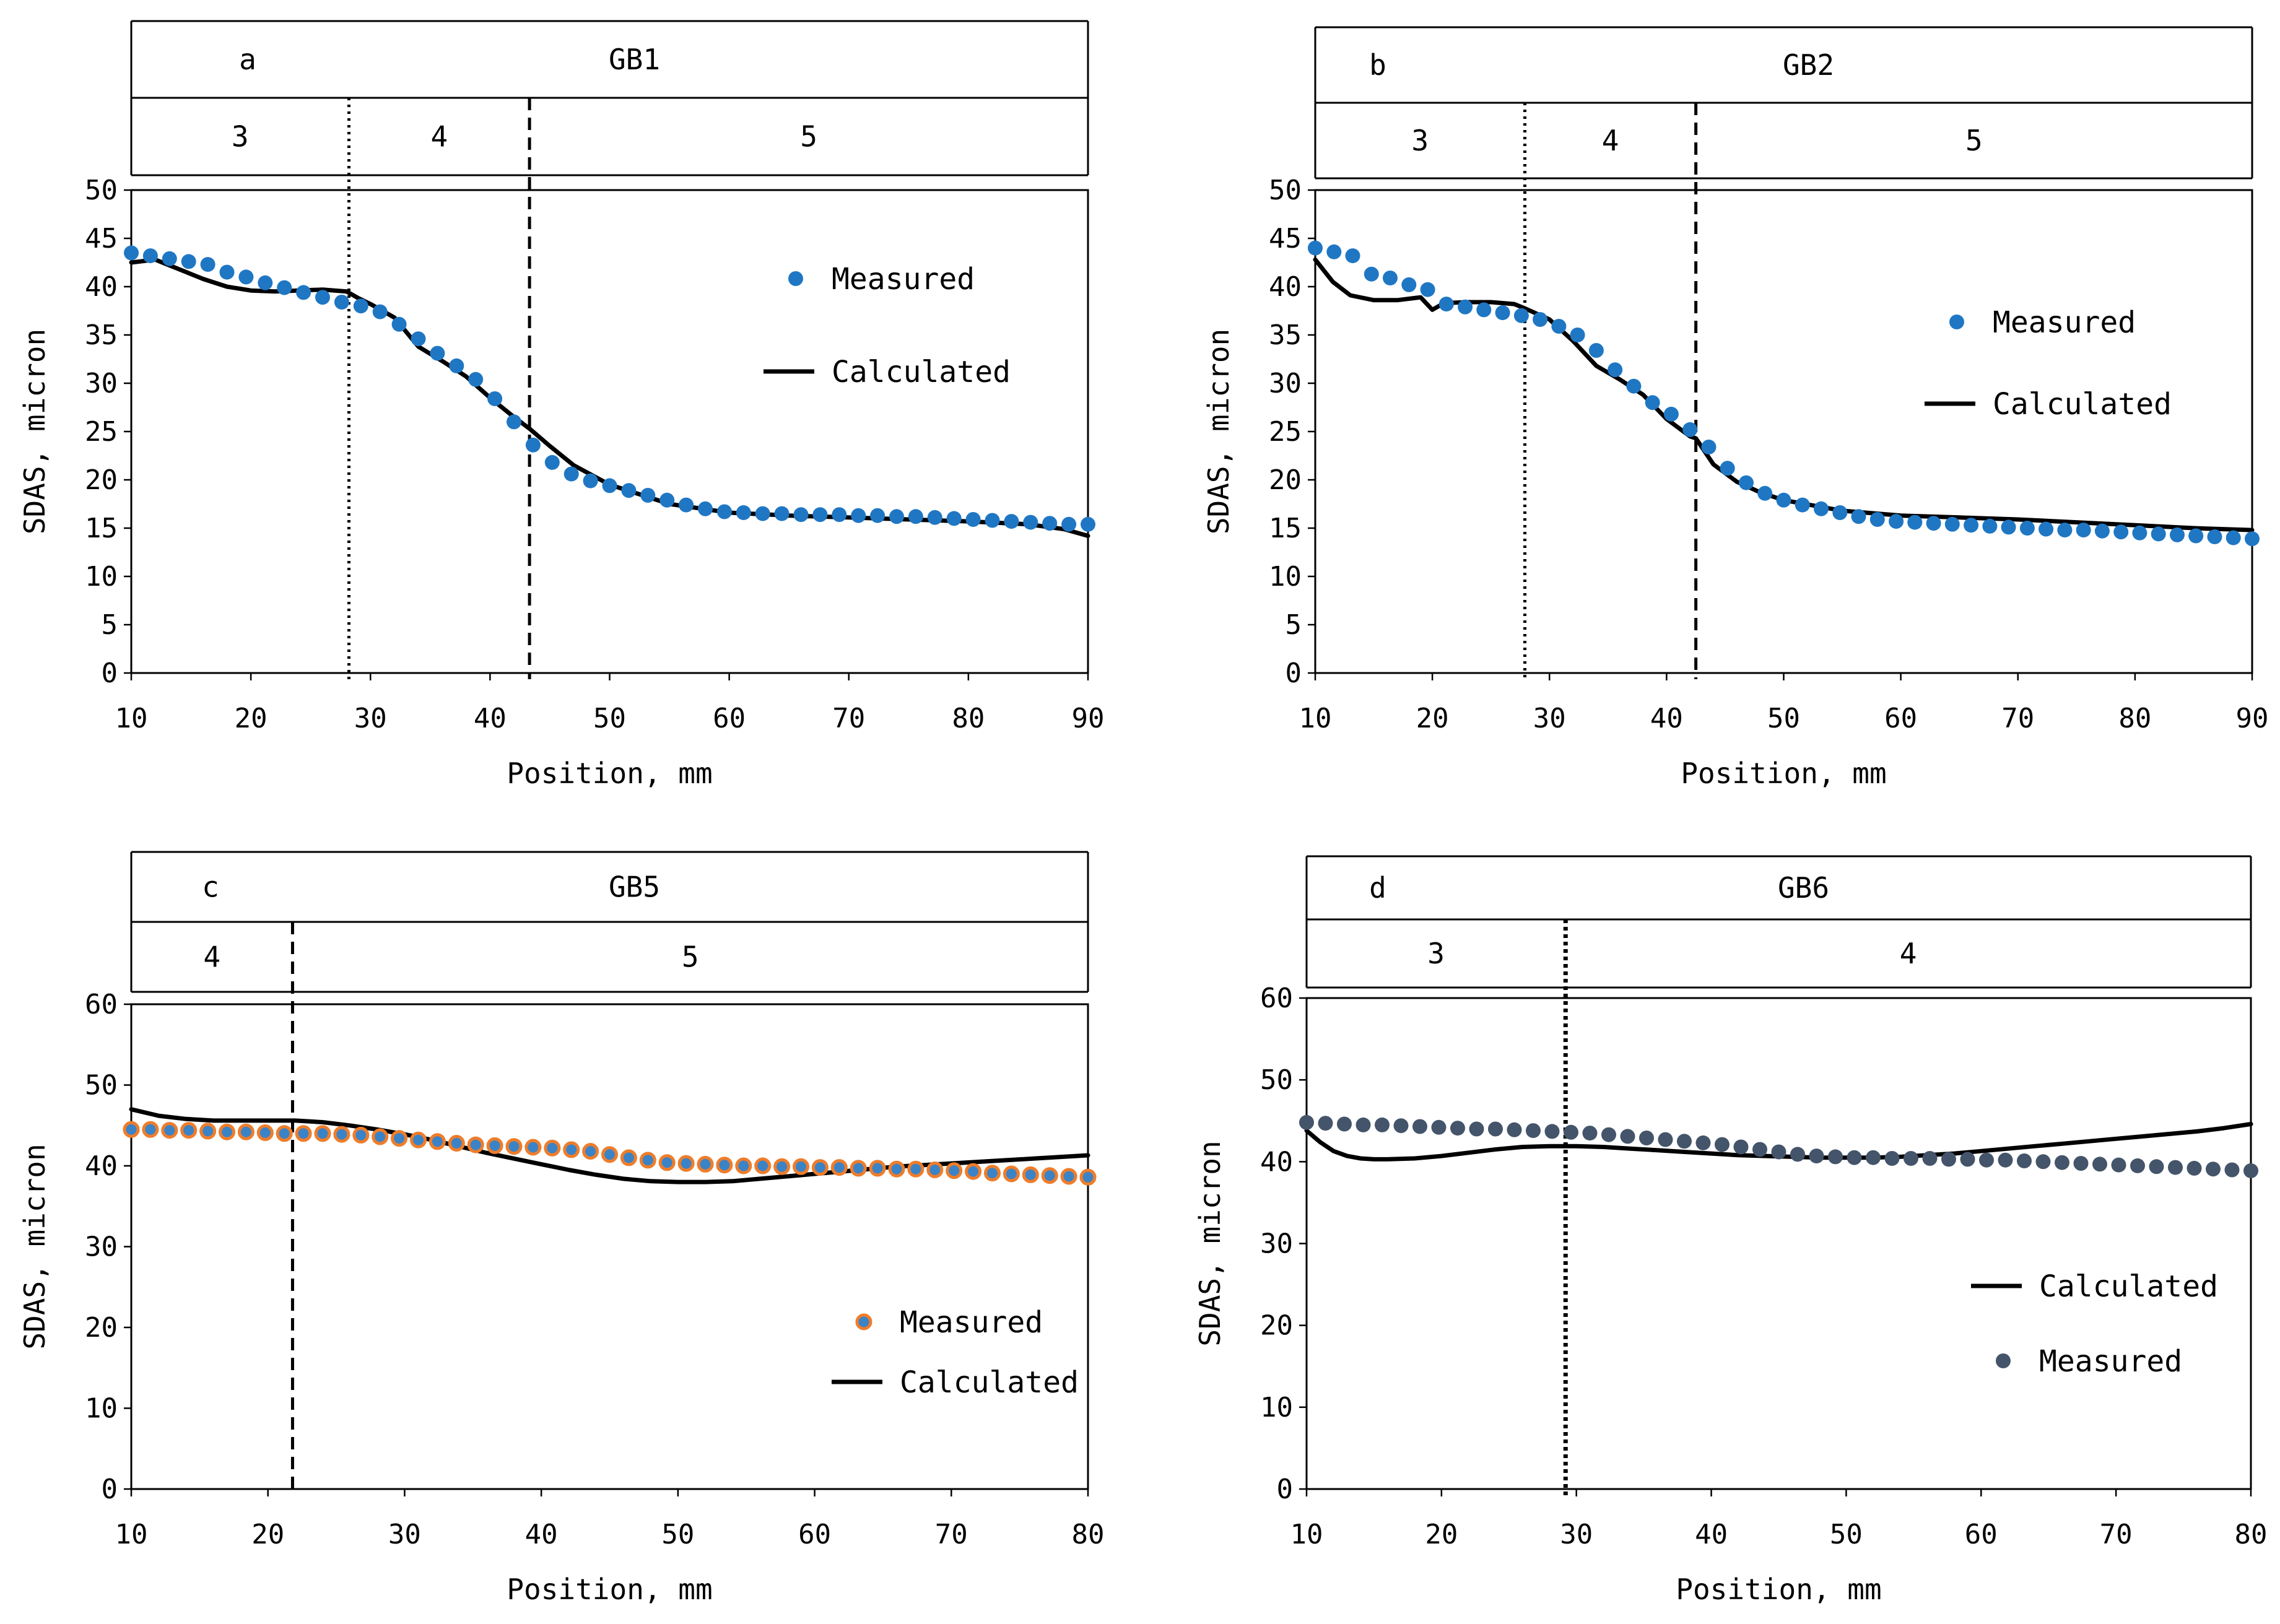 Image resolution: width=2280 pixels, height=1624 pixels. Describe the element at coordinates (541, 1535) in the screenshot. I see `x-tick-label: 40` at that location.